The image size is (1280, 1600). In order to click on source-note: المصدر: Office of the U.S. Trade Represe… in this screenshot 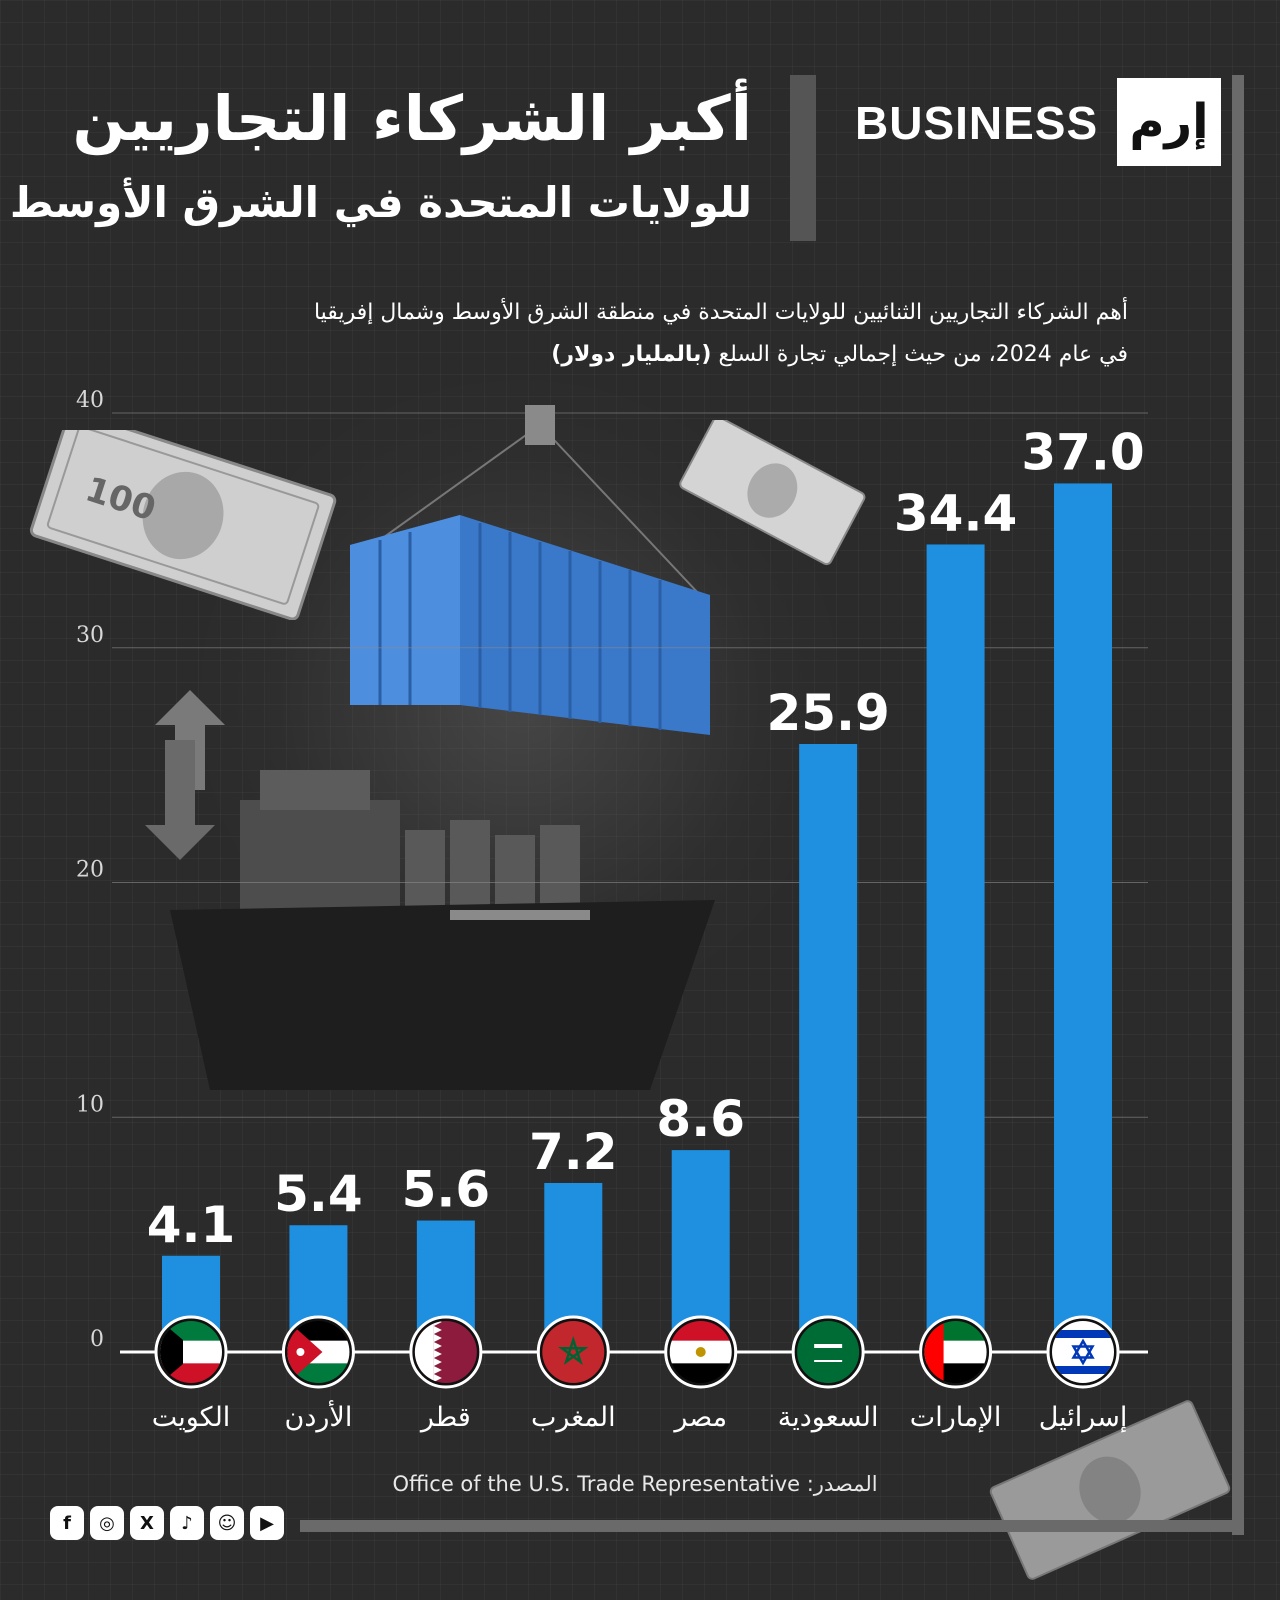, I will do `click(635, 1484)`.